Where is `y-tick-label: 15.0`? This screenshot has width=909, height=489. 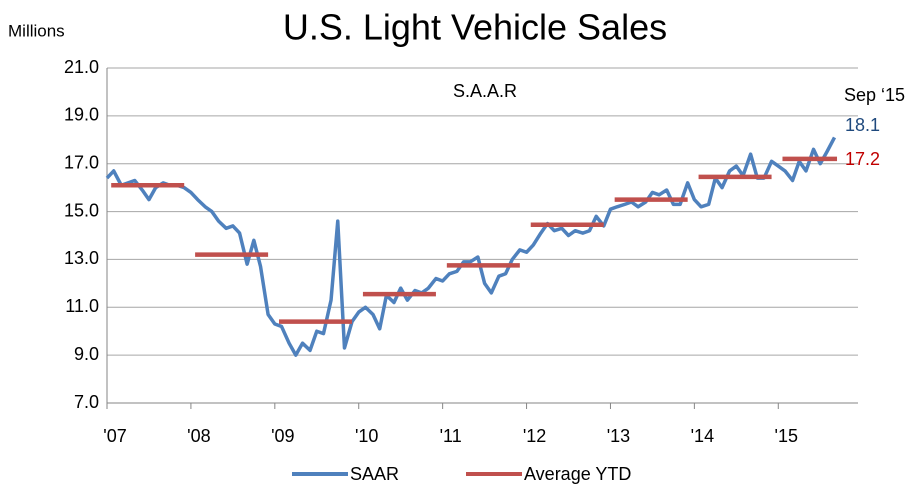 y-tick-label: 15.0 is located at coordinates (81, 210).